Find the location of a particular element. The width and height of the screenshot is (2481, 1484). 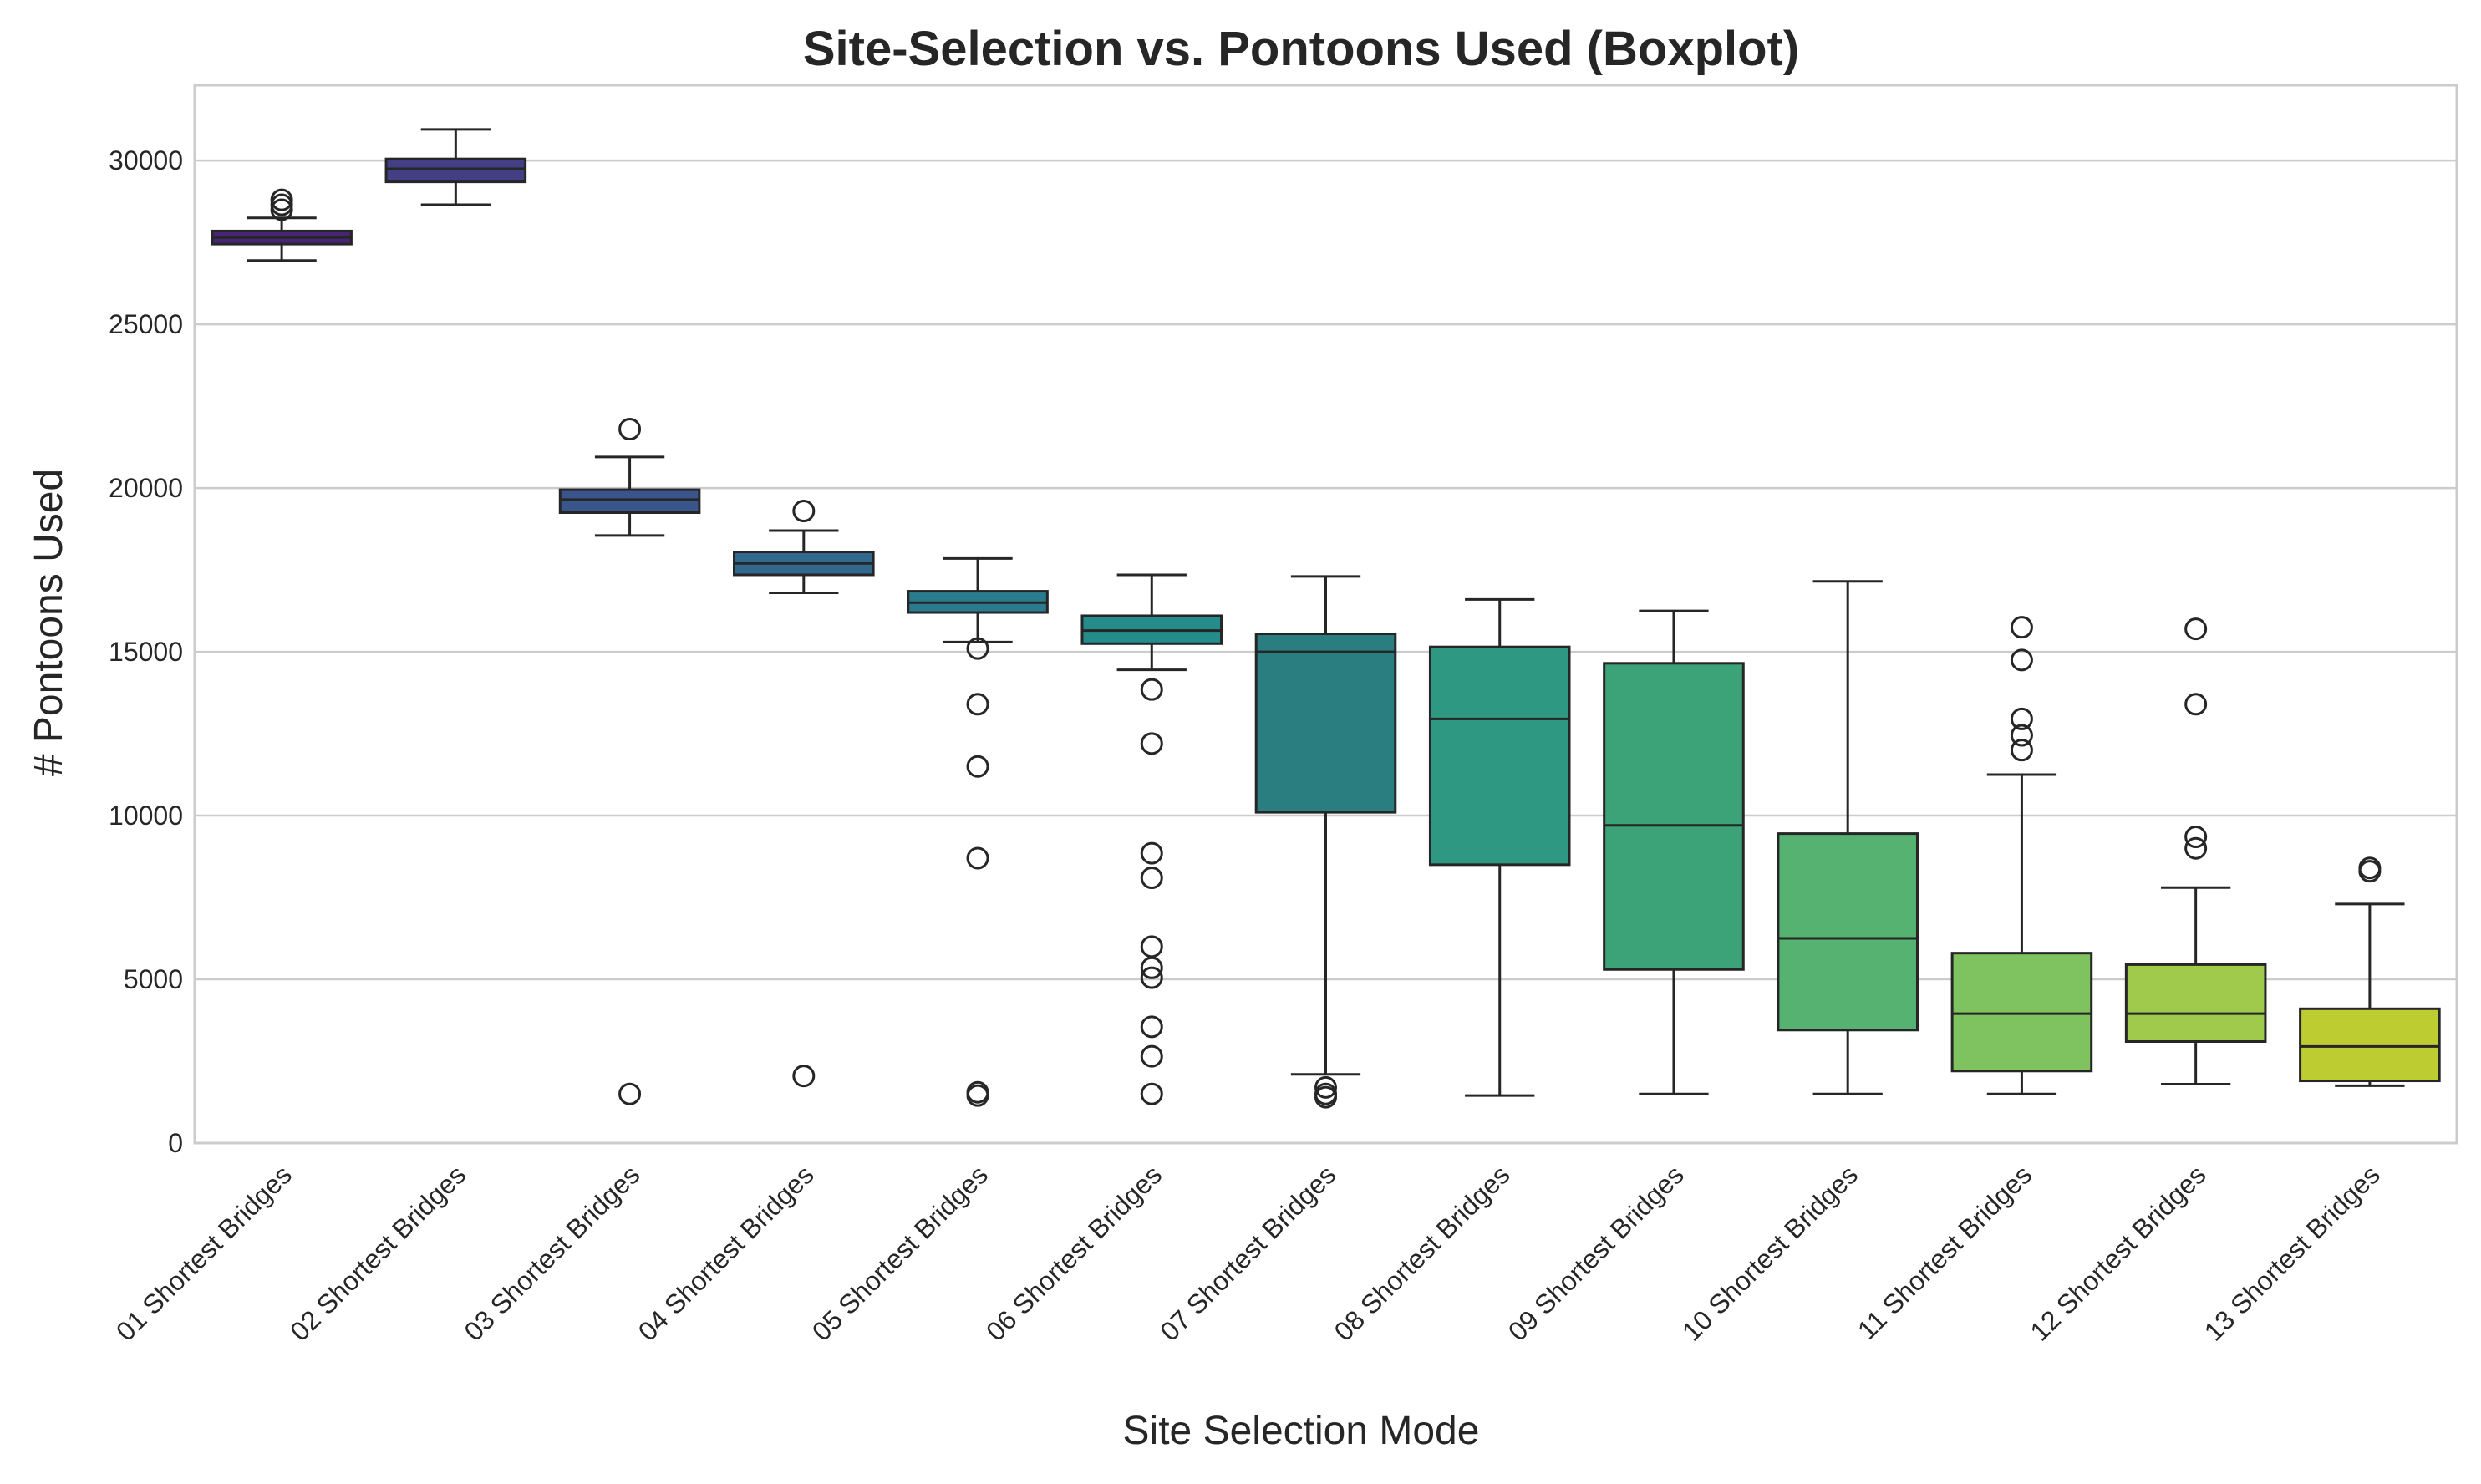

y-tick-label: 10000 is located at coordinates (146, 815).